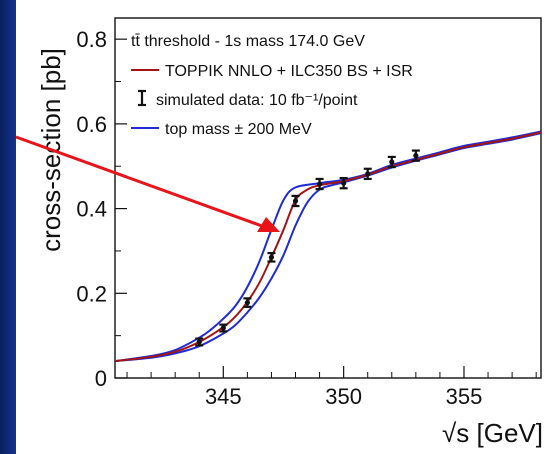 The image size is (554, 454). What do you see at coordinates (91, 39) in the screenshot?
I see `y-tick-label: 0.8` at bounding box center [91, 39].